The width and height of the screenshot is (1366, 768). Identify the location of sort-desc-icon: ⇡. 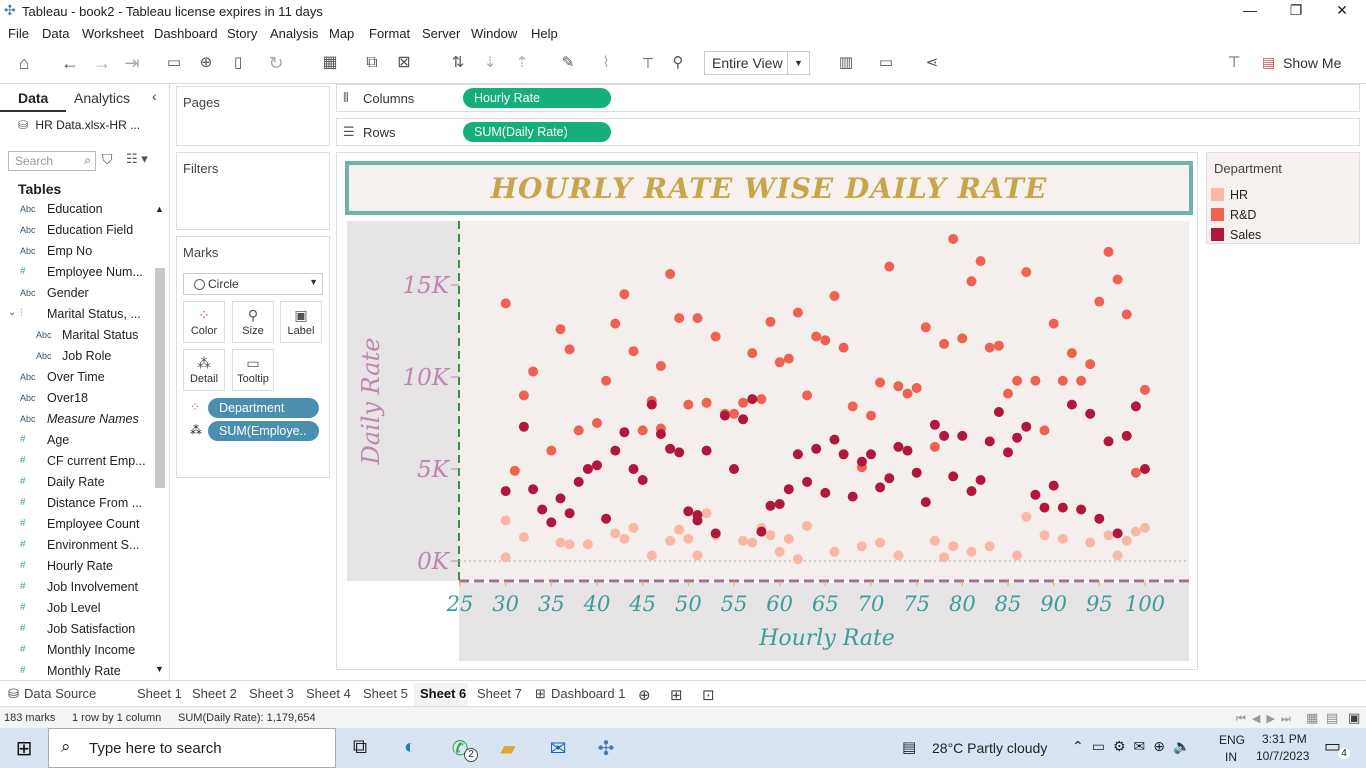
(522, 62).